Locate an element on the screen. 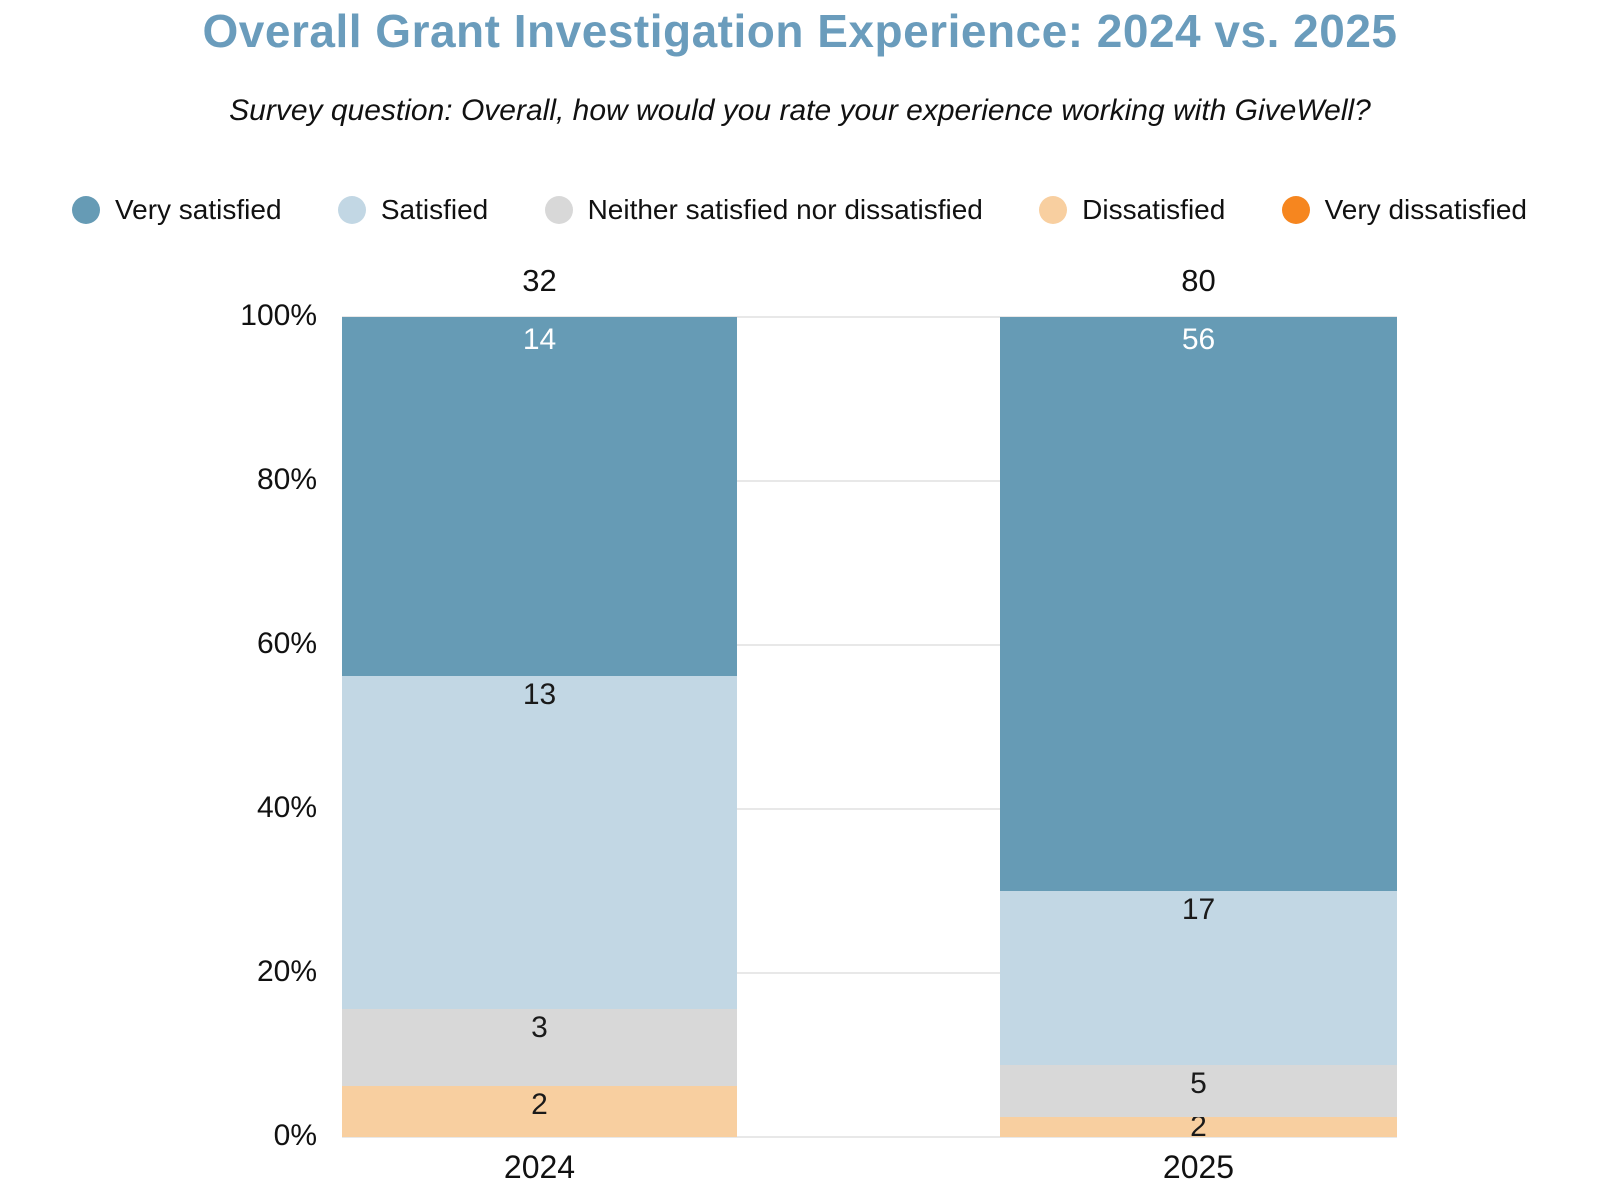  legend-item: Very dissatisfied is located at coordinates (1404, 210).